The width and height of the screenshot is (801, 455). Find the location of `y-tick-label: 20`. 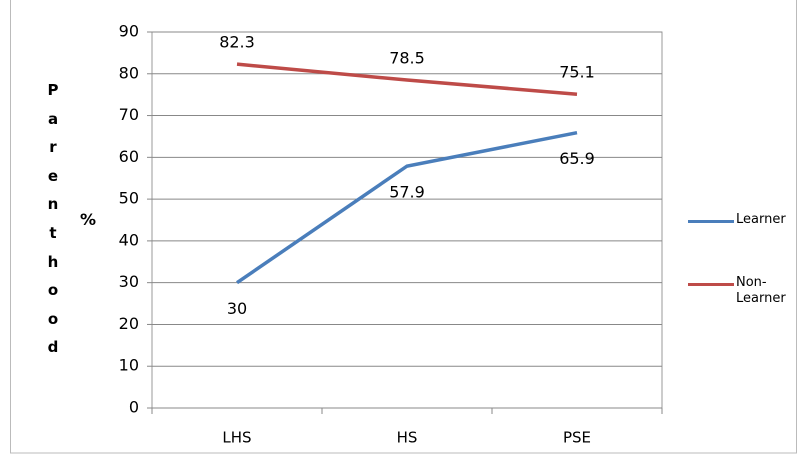

y-tick-label: 20 is located at coordinates (129, 323).